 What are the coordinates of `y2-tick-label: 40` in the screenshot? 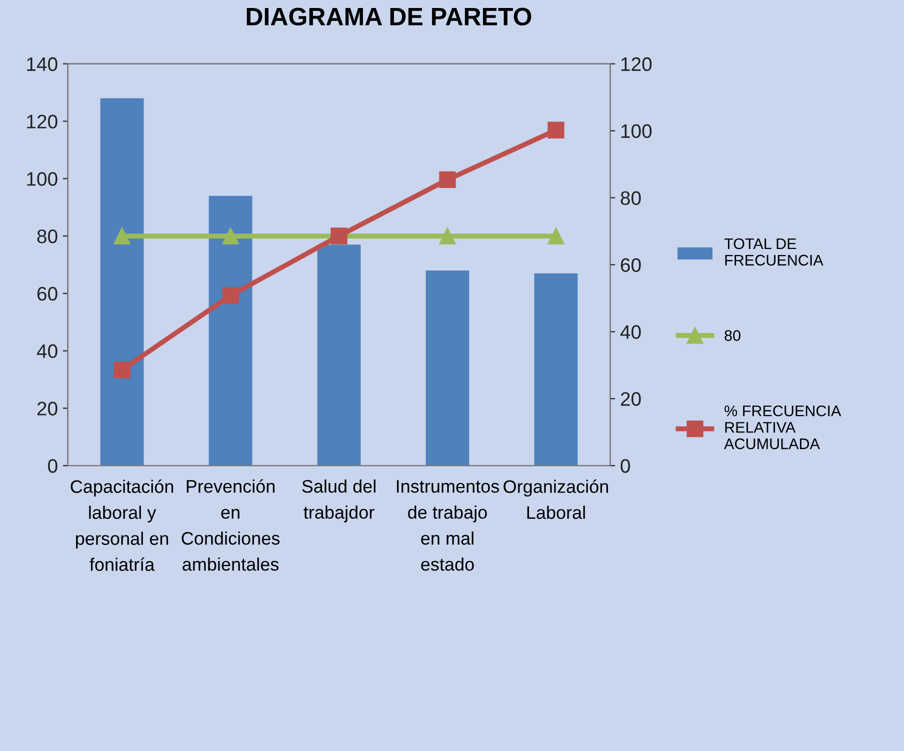 It's located at (630, 332).